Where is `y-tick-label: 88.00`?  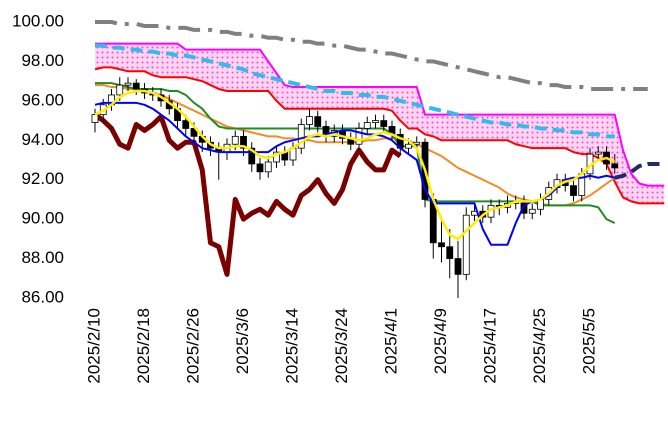 y-tick-label: 88.00 is located at coordinates (42, 257).